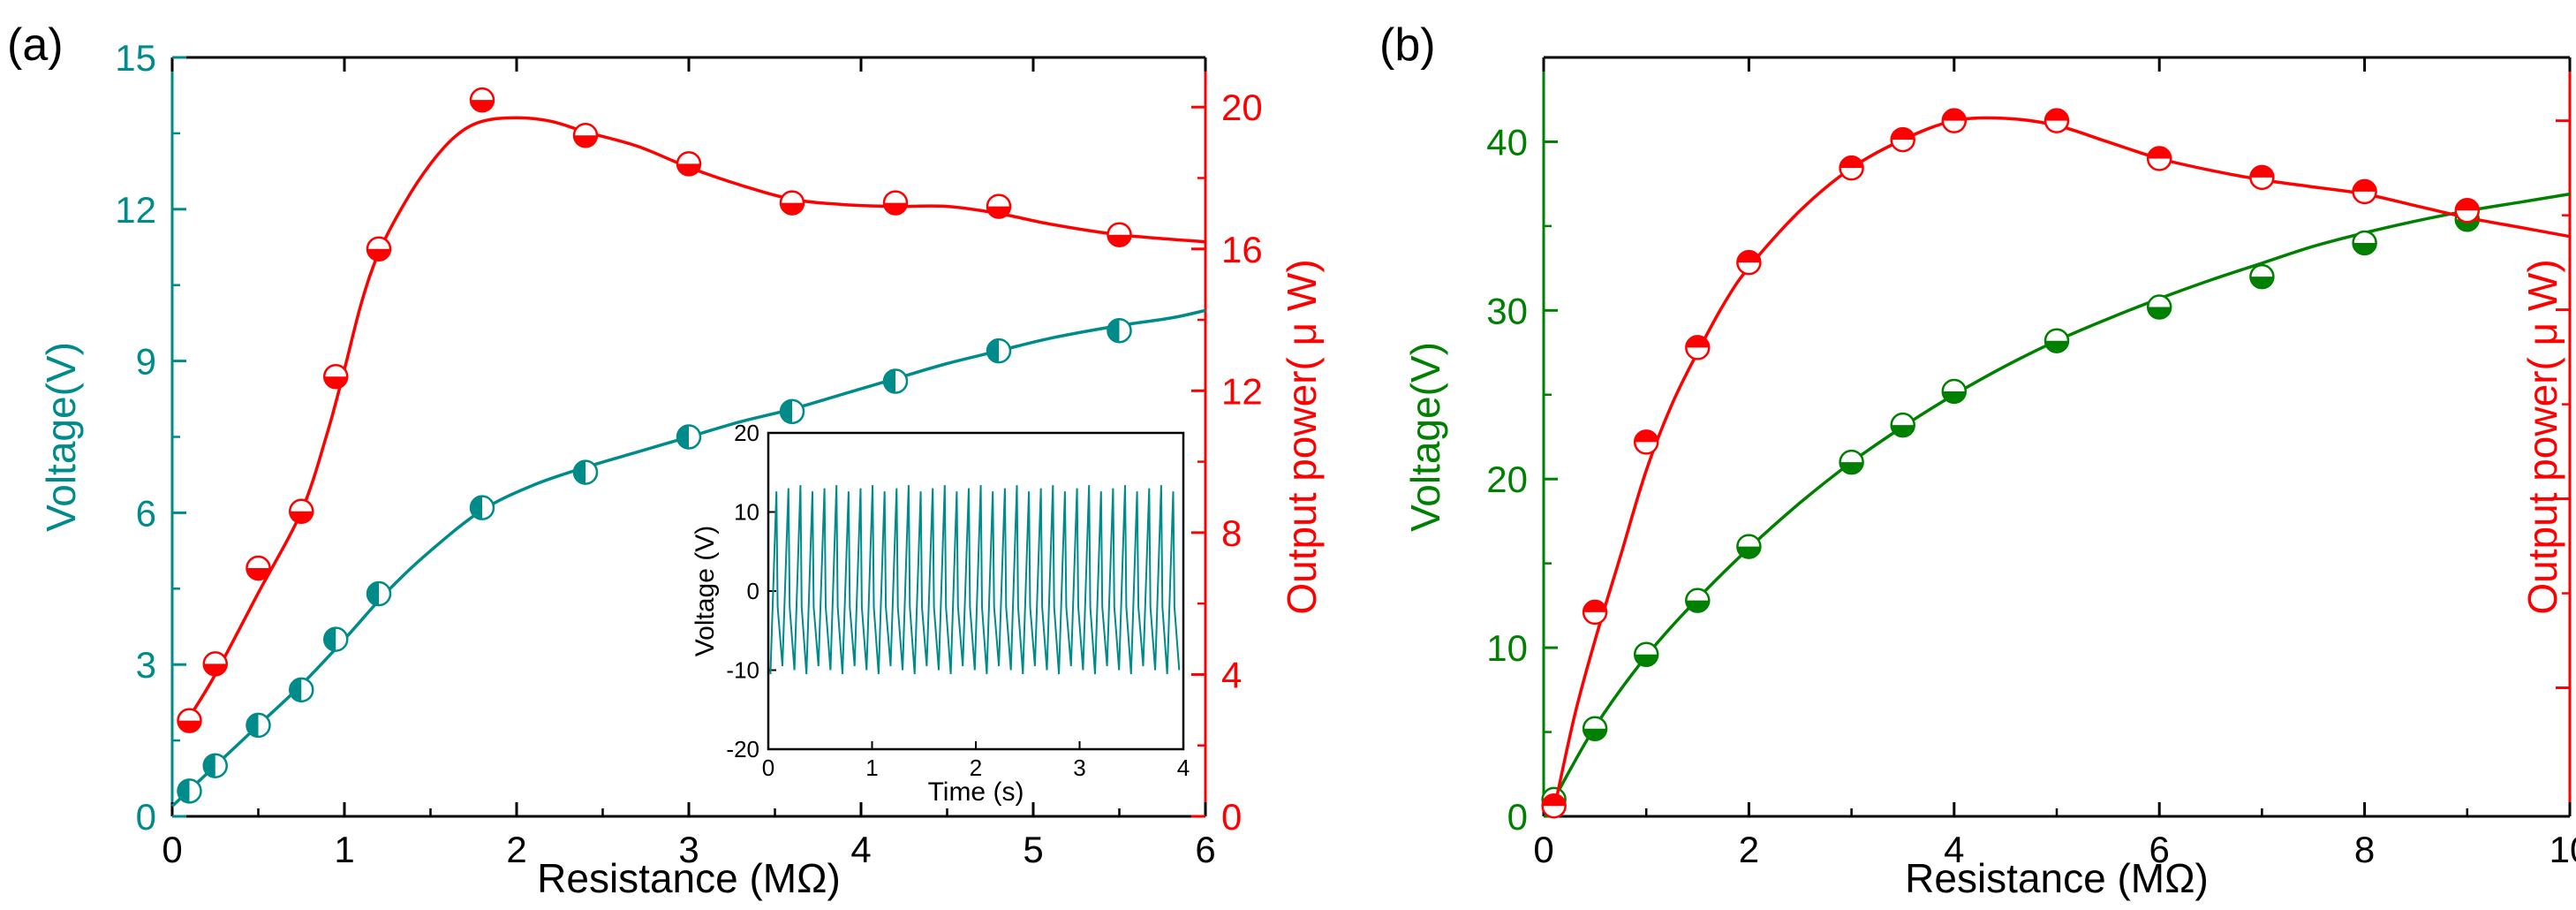  I want to click on inset-signal-line, so click(975, 580).